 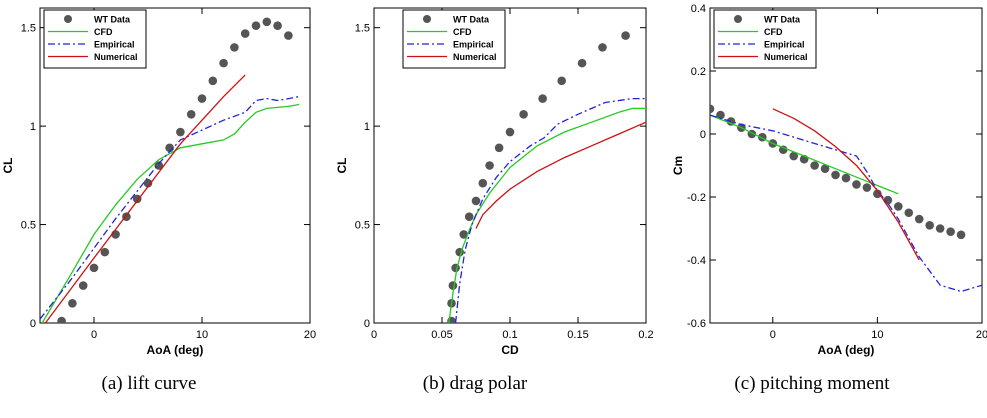 What do you see at coordinates (510, 350) in the screenshot?
I see `x-axis-label: CD` at bounding box center [510, 350].